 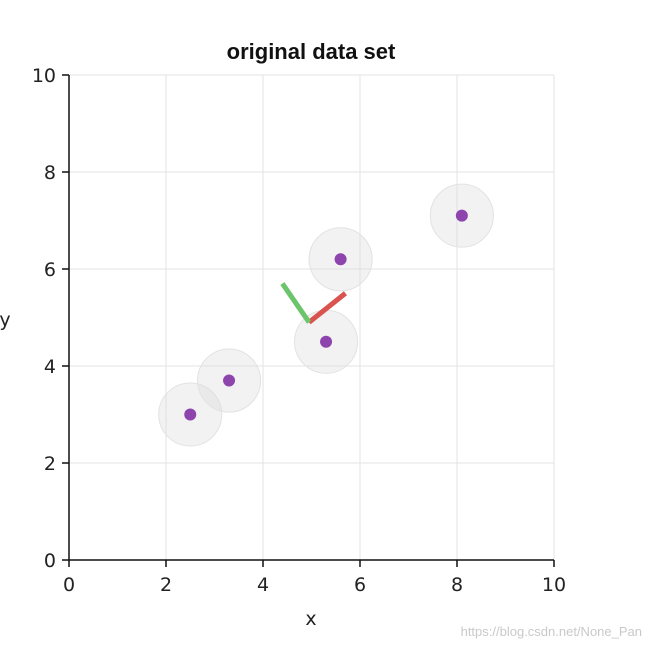 I want to click on y-tick-label: 6, so click(x=50, y=270).